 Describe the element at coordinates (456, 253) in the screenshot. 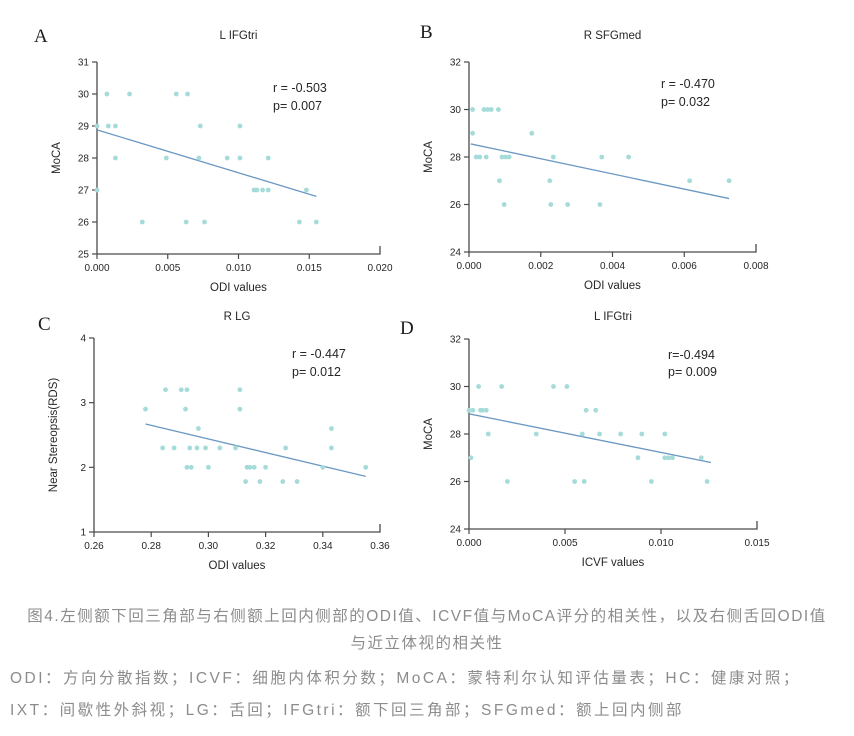

I see `y-tick-label: 24` at that location.